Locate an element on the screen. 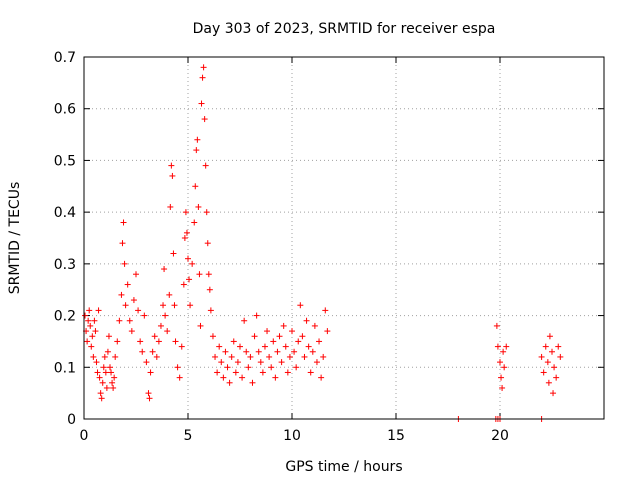  x-tick-label: 15 is located at coordinates (396, 436).